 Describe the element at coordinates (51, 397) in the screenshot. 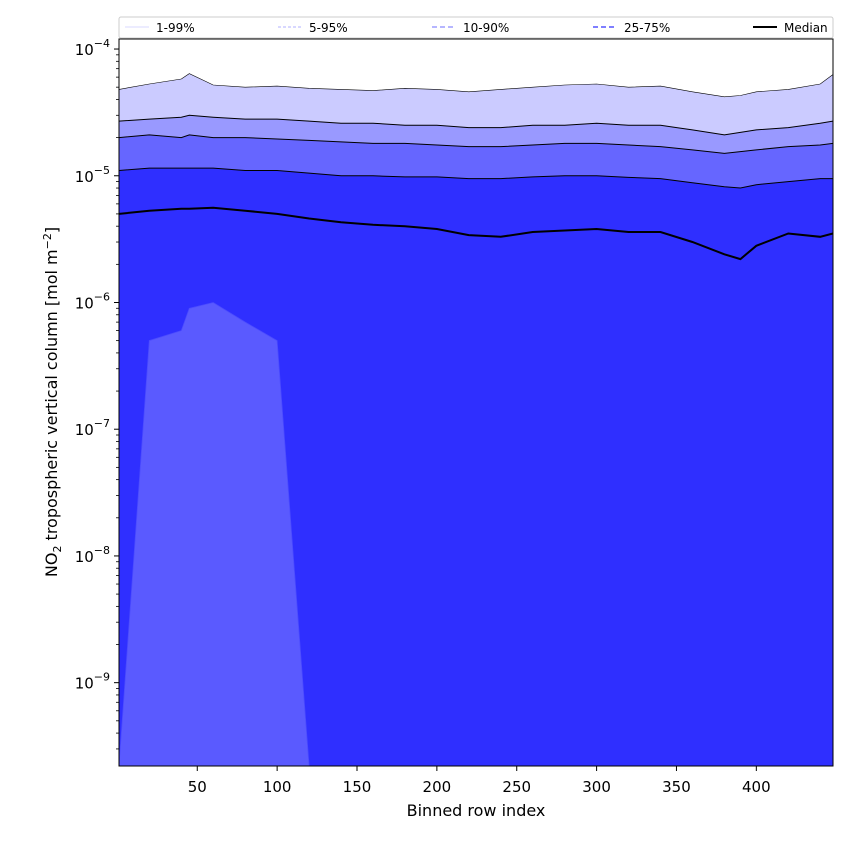

I see `y-axis-label-rest: tropospheric vertical column [mol m` at that location.